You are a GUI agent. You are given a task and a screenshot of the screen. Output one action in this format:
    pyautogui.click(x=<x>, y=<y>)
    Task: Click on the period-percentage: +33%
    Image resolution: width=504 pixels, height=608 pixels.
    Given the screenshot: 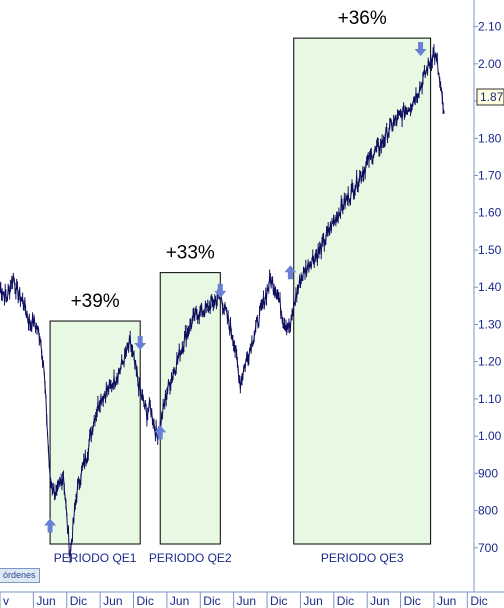 What is the action you would take?
    pyautogui.click(x=190, y=253)
    